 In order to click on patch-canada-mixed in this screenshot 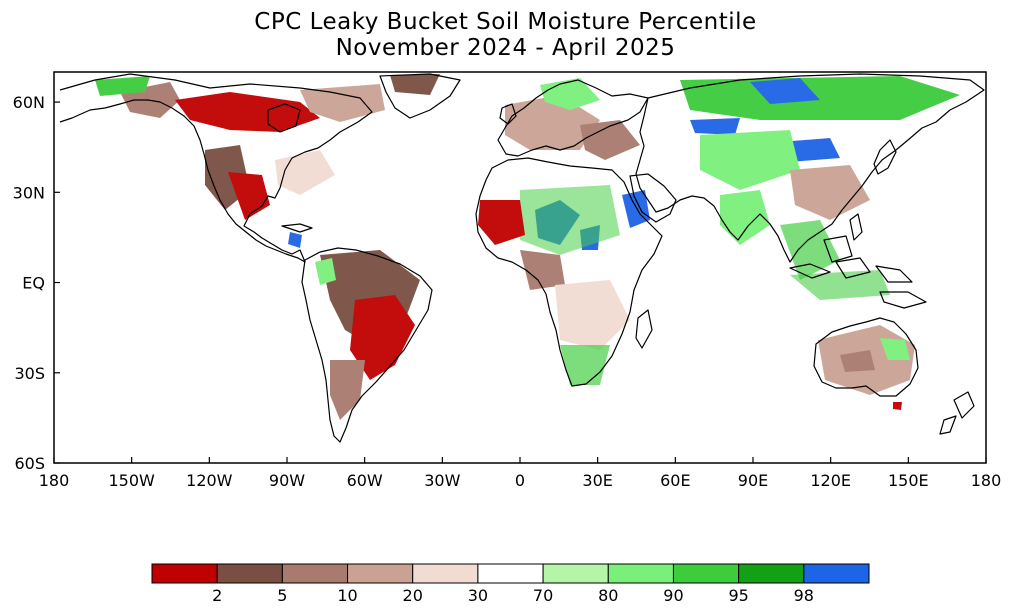, I will do `click(342, 103)`.